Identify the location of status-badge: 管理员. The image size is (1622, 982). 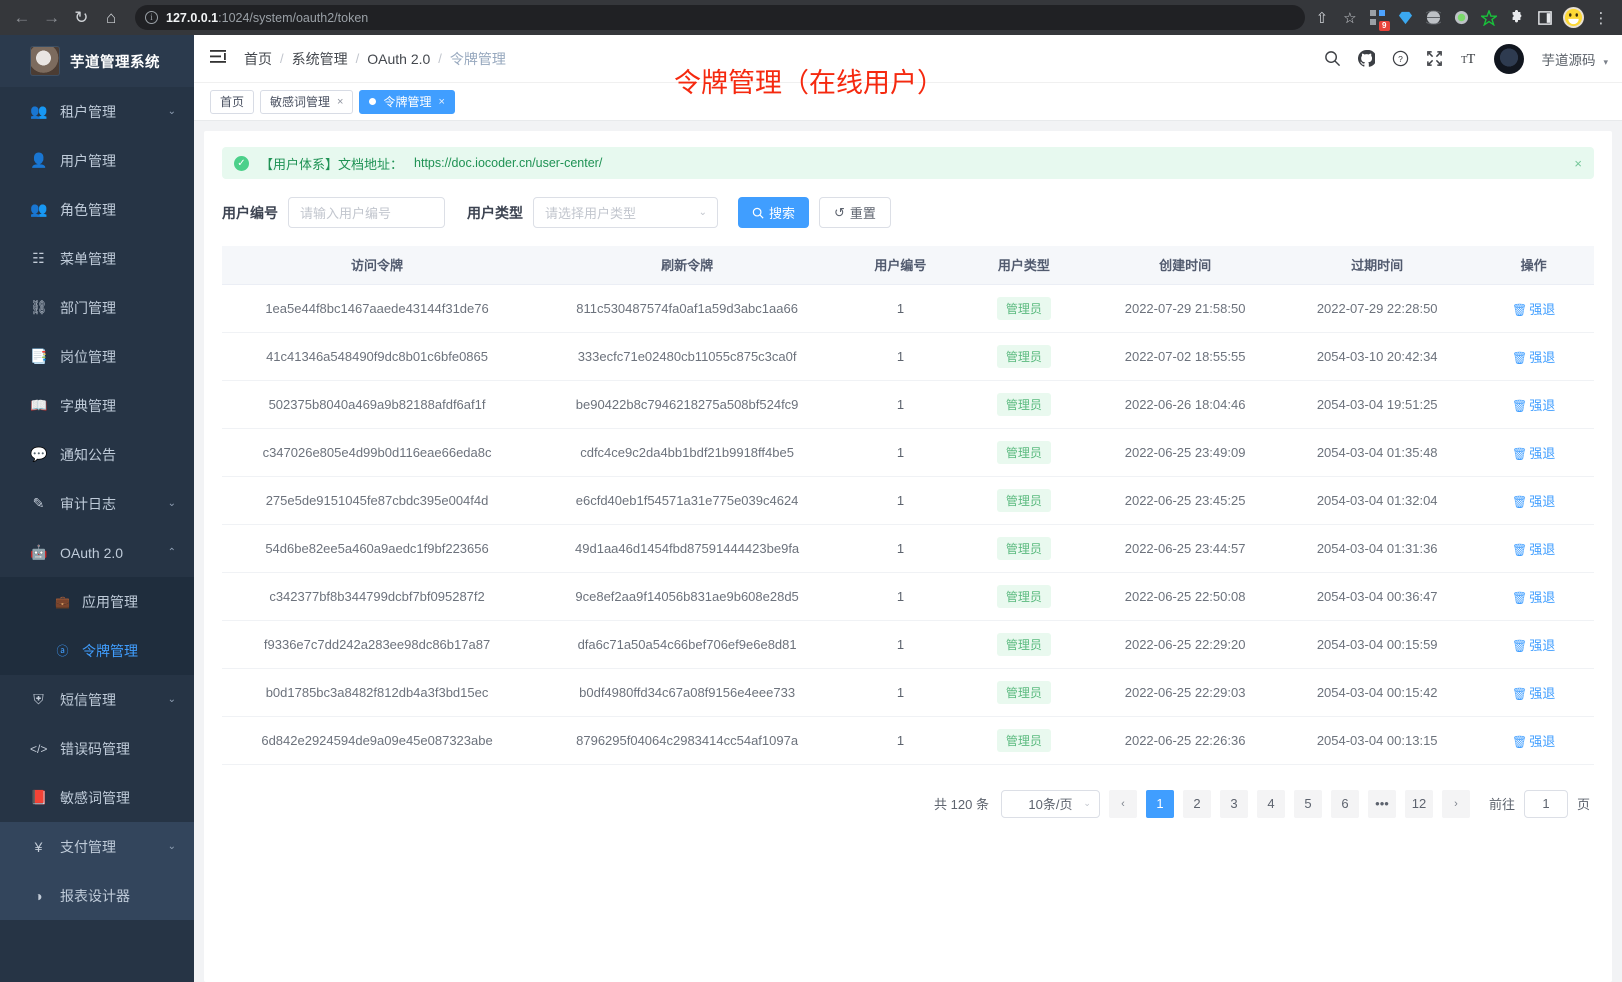
(1023, 644).